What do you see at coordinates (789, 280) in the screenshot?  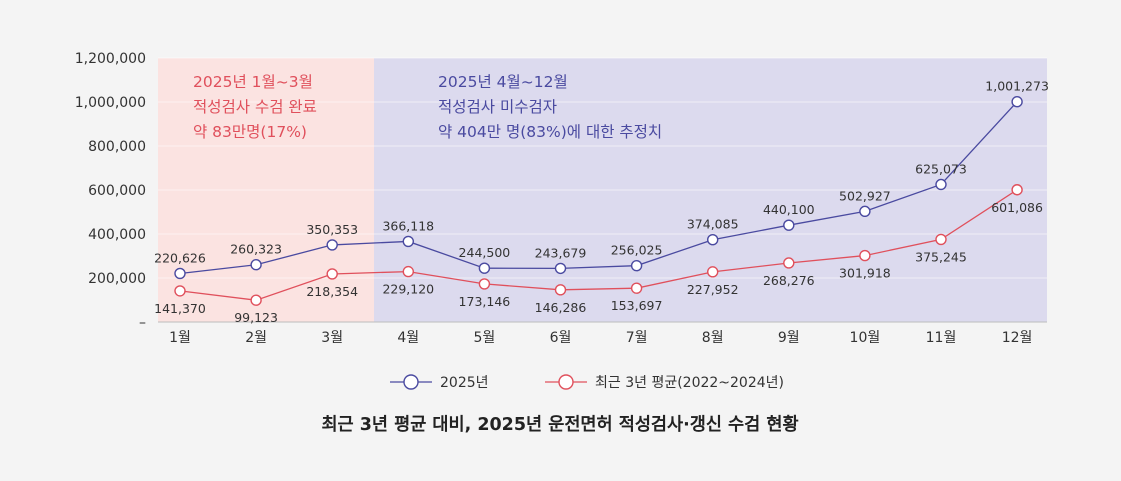 I see `data-label-avg: 268,276` at bounding box center [789, 280].